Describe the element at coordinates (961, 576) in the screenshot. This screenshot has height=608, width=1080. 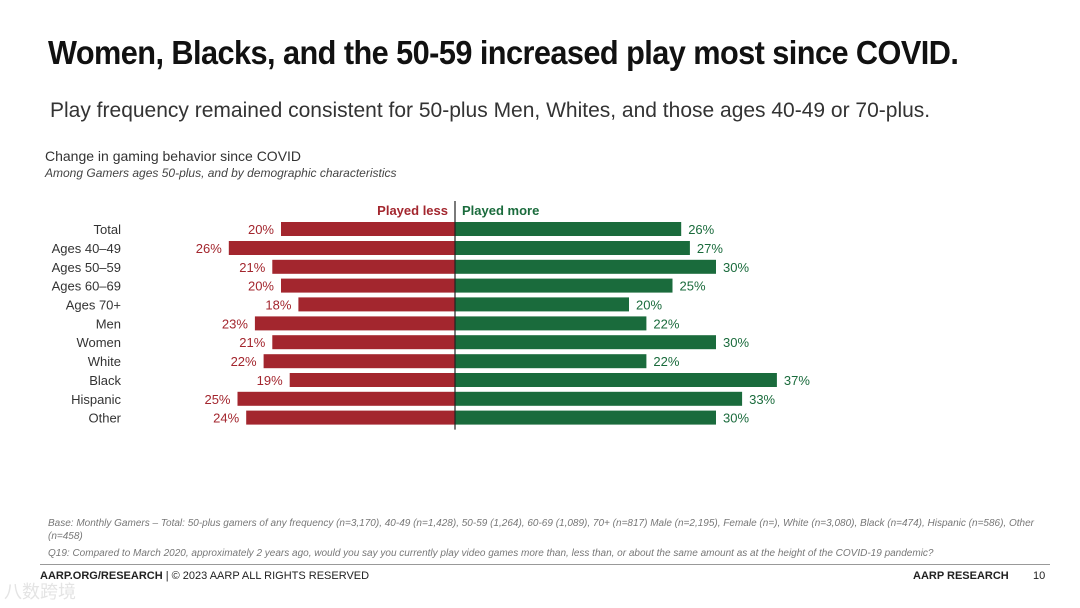
I see `footer-brand: AARP RESEARCH` at that location.